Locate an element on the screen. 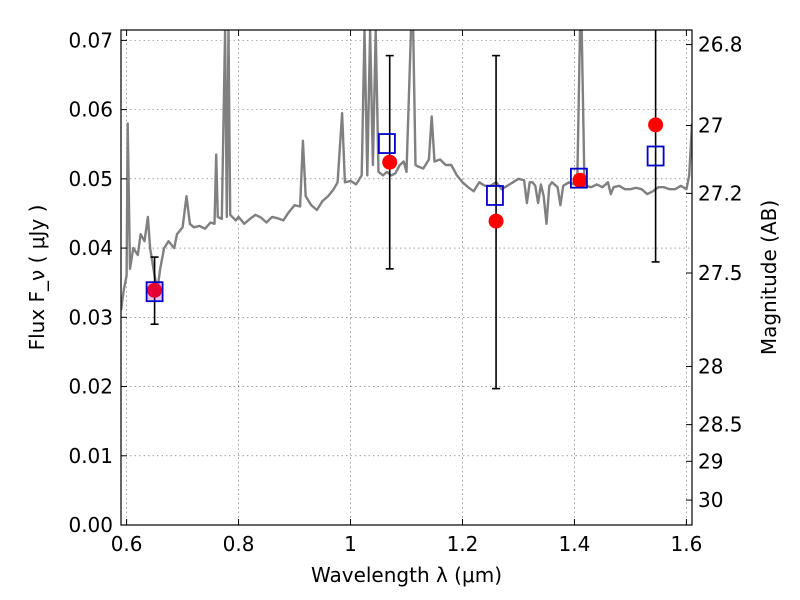  right-tick-label: 27 is located at coordinates (710, 126).